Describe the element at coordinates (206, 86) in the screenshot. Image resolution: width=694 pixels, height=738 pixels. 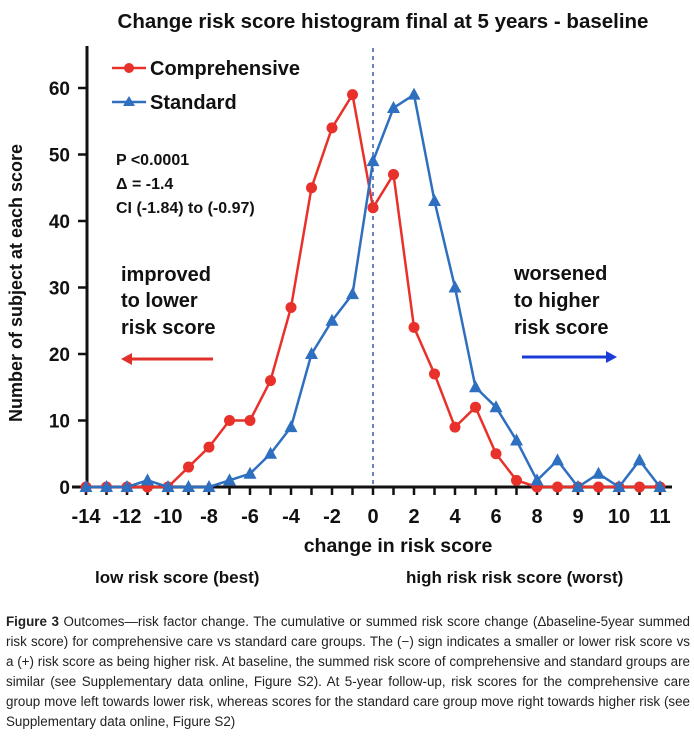
I see `legend: Comprehensive Standard` at that location.